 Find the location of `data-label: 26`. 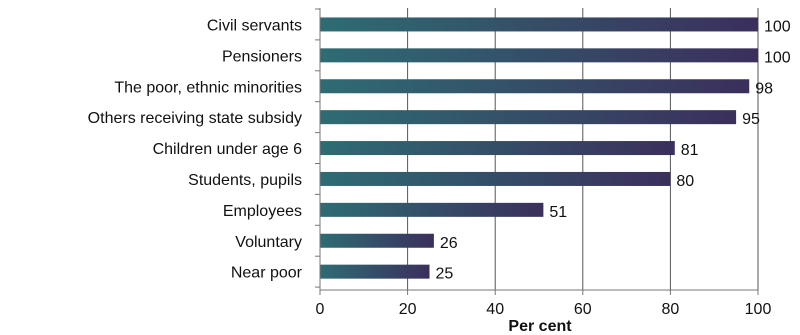

data-label: 26 is located at coordinates (449, 243).